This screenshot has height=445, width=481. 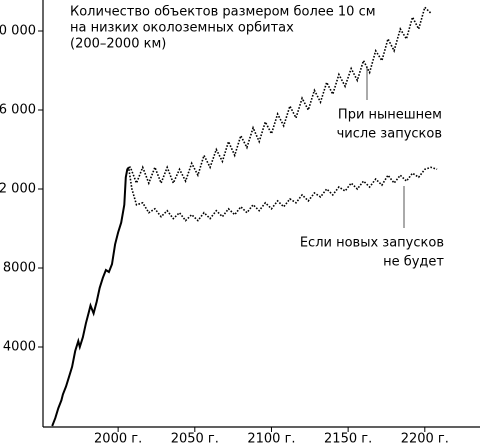 What do you see at coordinates (413, 262) in the screenshot?
I see `series-label: не будет` at bounding box center [413, 262].